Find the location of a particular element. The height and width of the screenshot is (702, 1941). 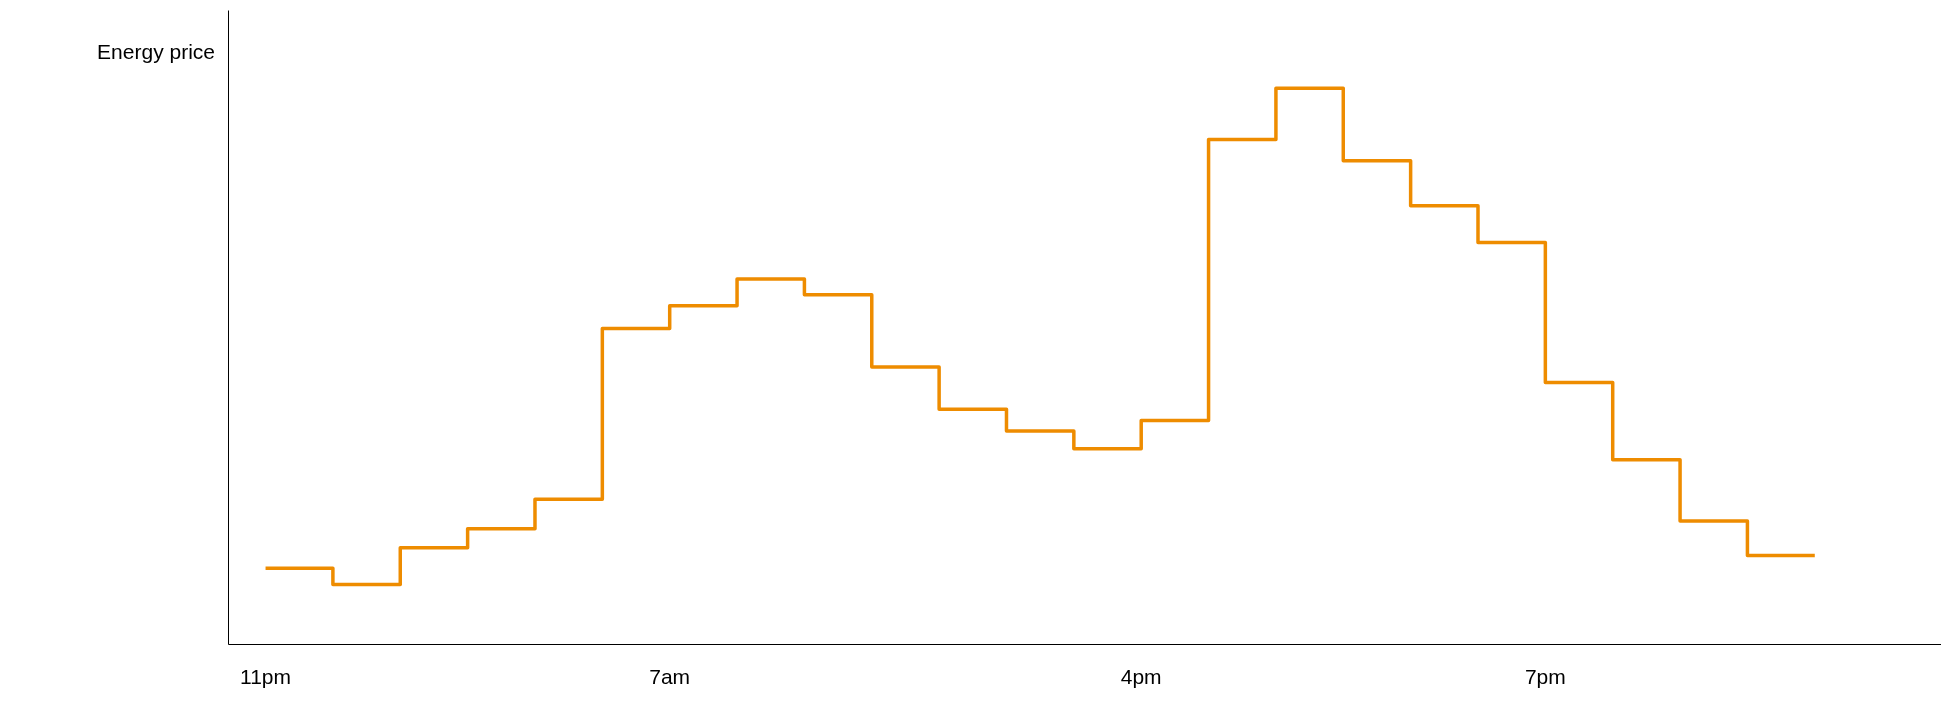

x-tick-label: 7am is located at coordinates (670, 676).